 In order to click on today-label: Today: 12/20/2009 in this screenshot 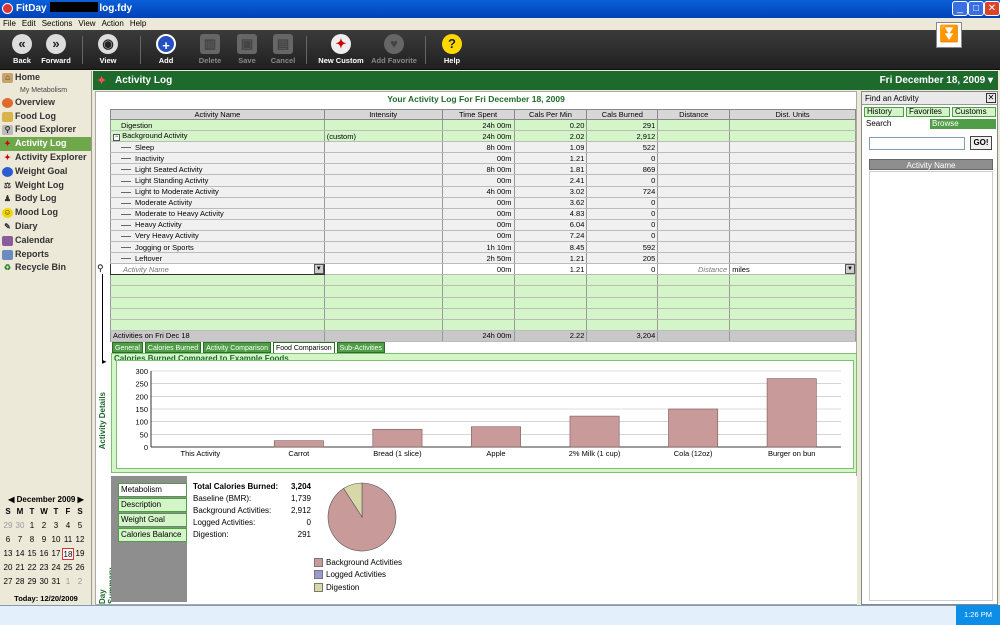, I will do `click(46, 598)`.